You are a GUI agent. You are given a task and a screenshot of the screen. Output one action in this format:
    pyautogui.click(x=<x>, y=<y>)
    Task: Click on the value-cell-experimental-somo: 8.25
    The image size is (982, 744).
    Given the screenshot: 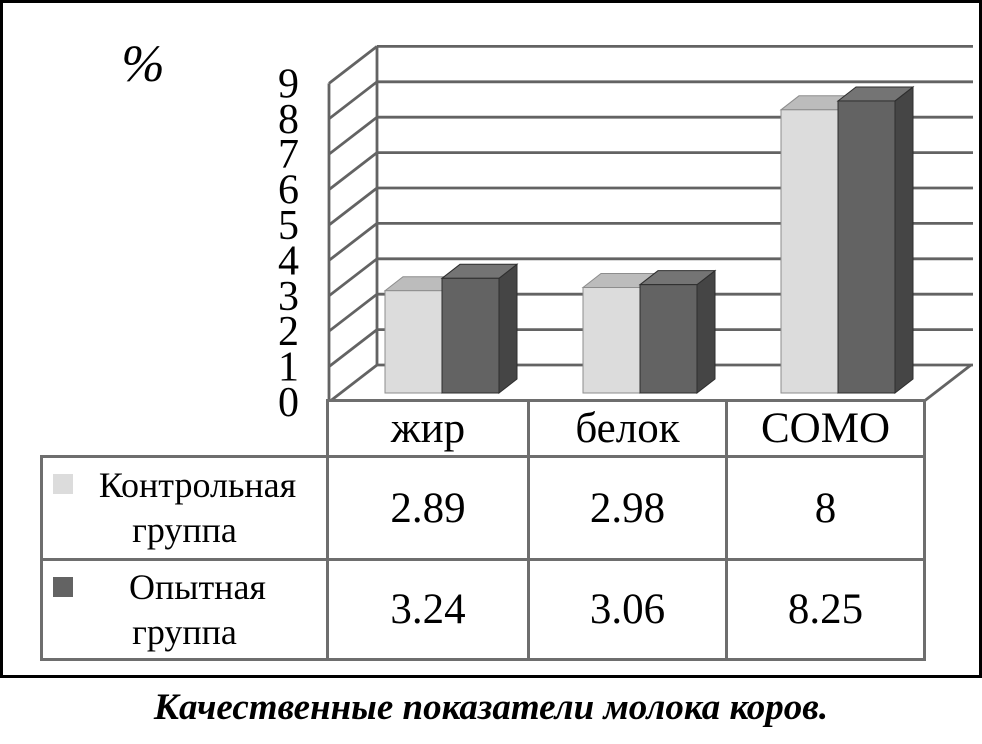 What is the action you would take?
    pyautogui.click(x=824, y=608)
    